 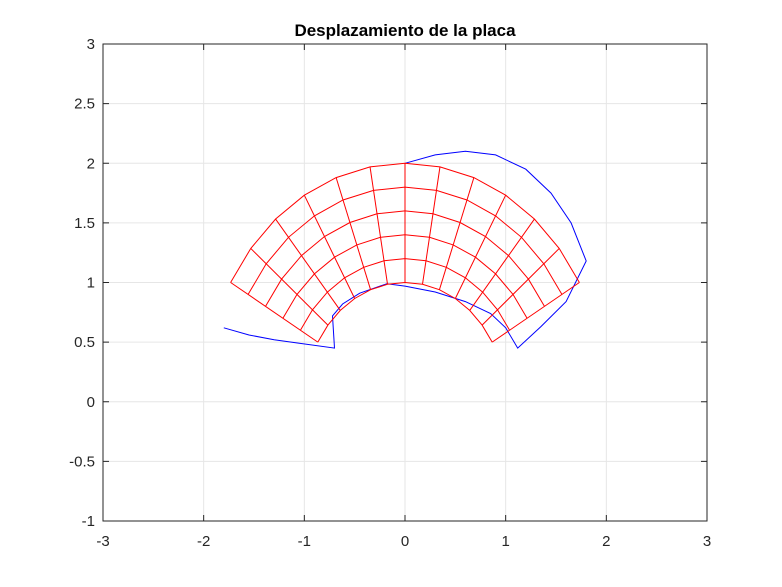 I want to click on y-tick-label: 1.5, so click(x=84, y=223).